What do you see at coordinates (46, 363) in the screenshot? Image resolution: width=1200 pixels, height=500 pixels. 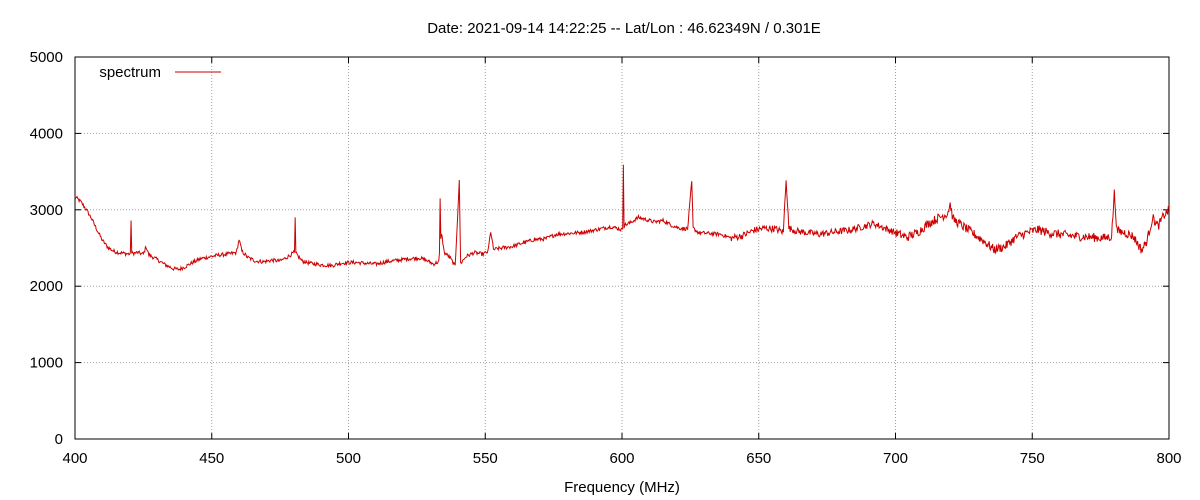 I see `y-tick-label: 1000` at bounding box center [46, 363].